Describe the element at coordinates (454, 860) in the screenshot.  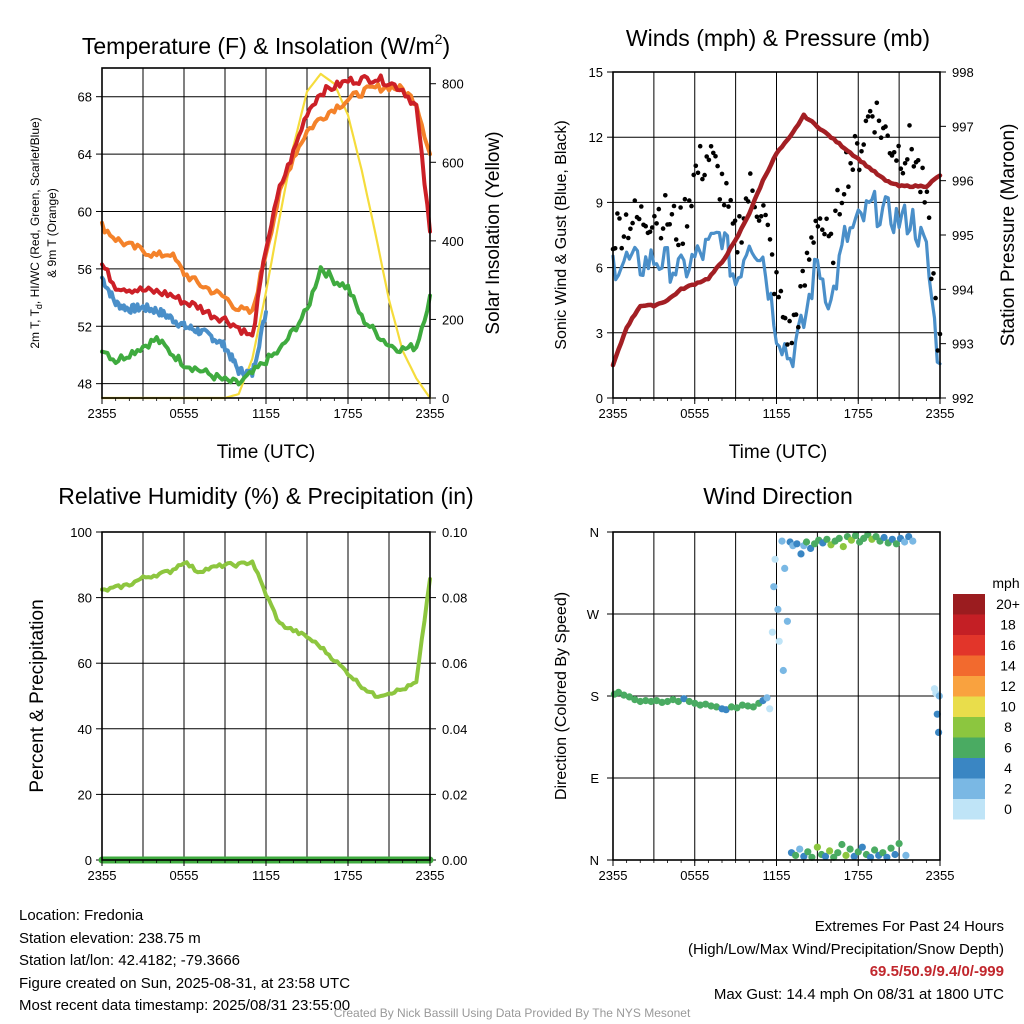
I see `y2-tick-label: 0.00` at that location.